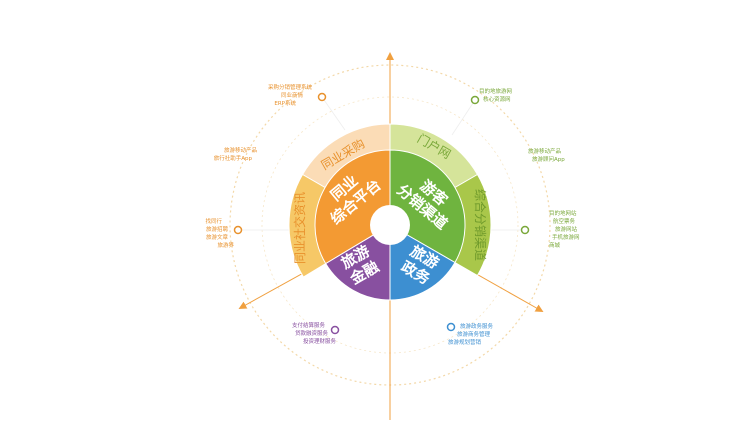 This screenshot has width=756, height=428. What do you see at coordinates (566, 237) in the screenshot?
I see `note-line: 手机旅游网` at bounding box center [566, 237].